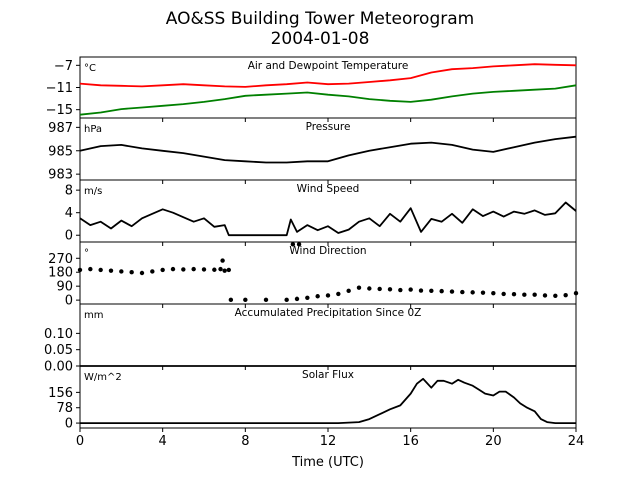 Image resolution: width=640 pixels, height=480 pixels. Describe the element at coordinates (576, 441) in the screenshot. I see `x-tick-label: 24` at that location.